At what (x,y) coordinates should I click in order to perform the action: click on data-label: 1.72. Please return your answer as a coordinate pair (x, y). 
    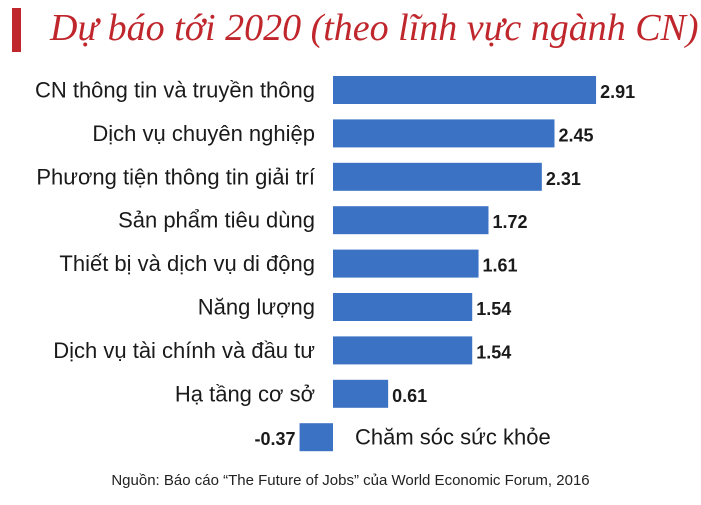
    Looking at the image, I should click on (509, 222).